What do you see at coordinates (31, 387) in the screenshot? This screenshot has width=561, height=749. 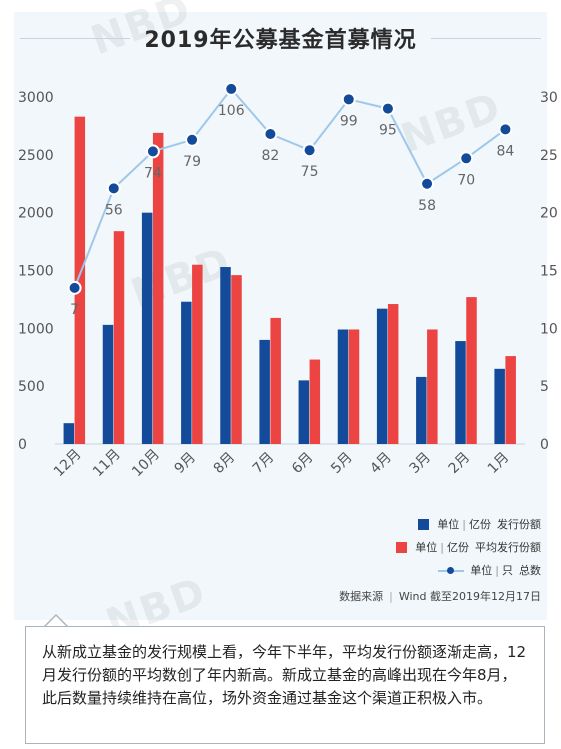 I see `y-left-tick-label: 500` at bounding box center [31, 387].